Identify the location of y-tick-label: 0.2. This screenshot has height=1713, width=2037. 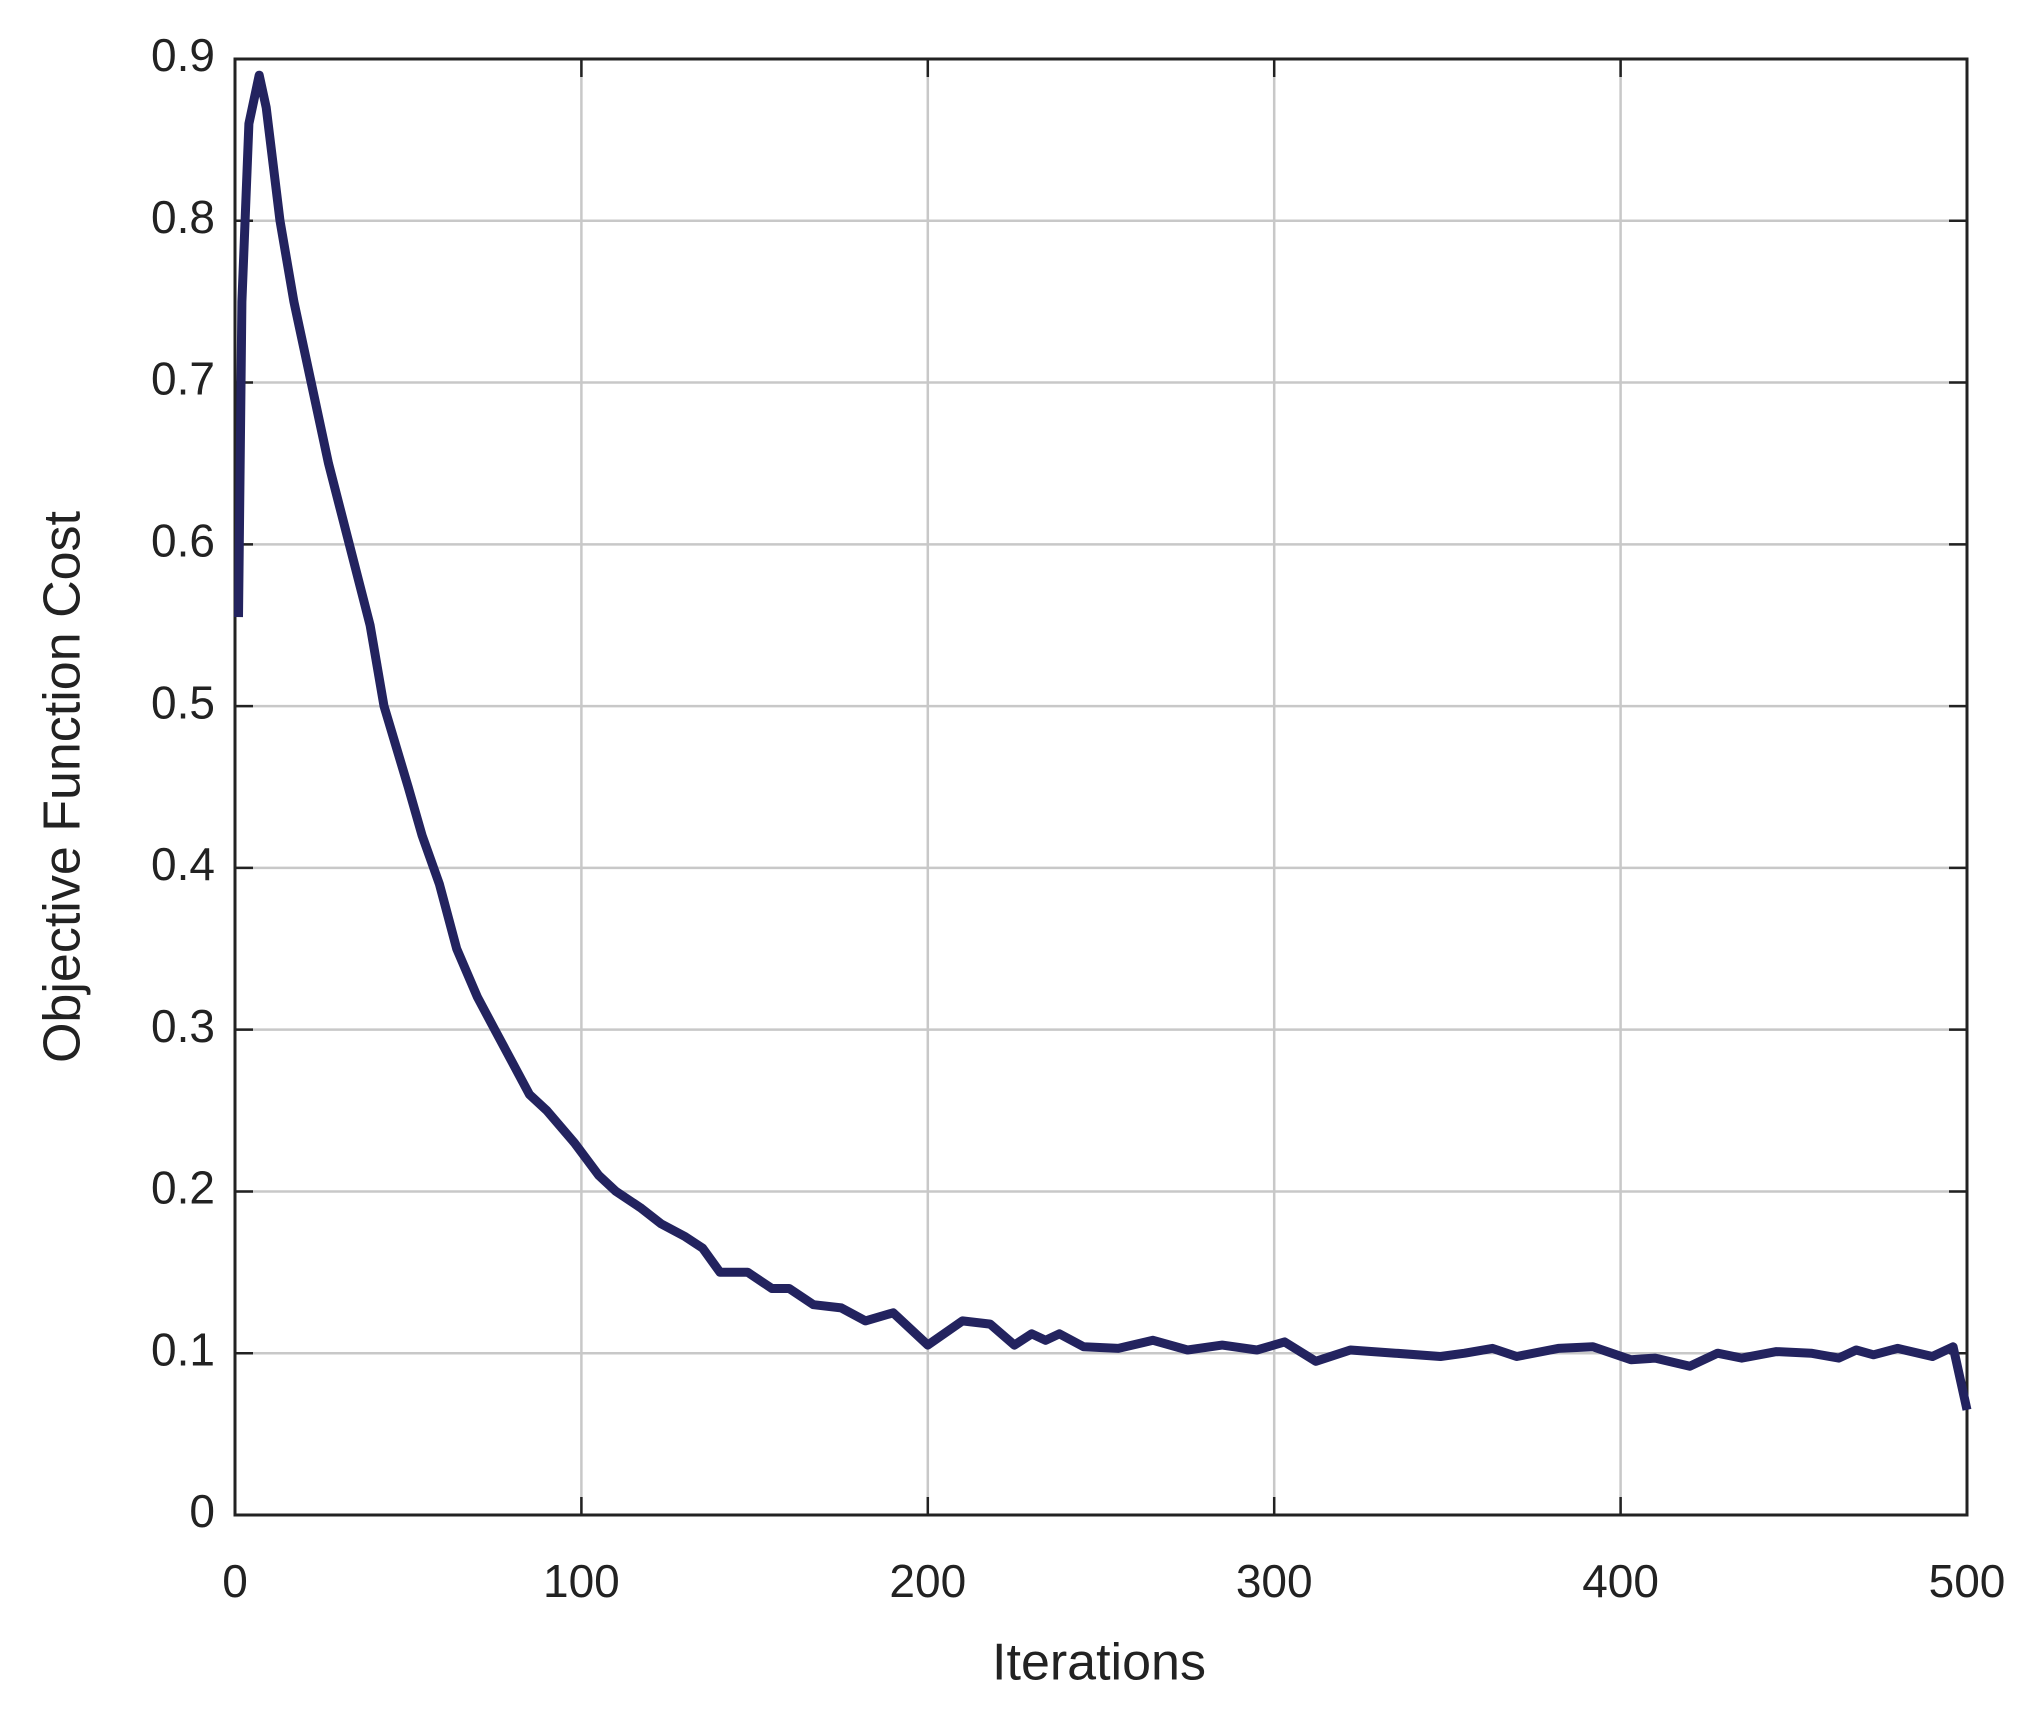
(183, 1188).